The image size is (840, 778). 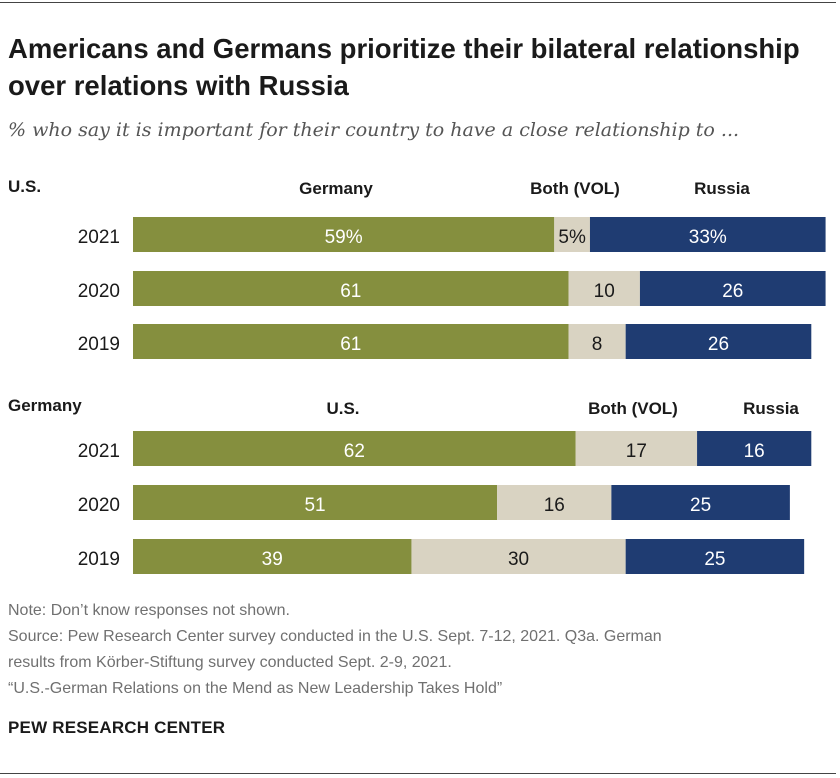 I want to click on data-label: 59%, so click(x=344, y=237).